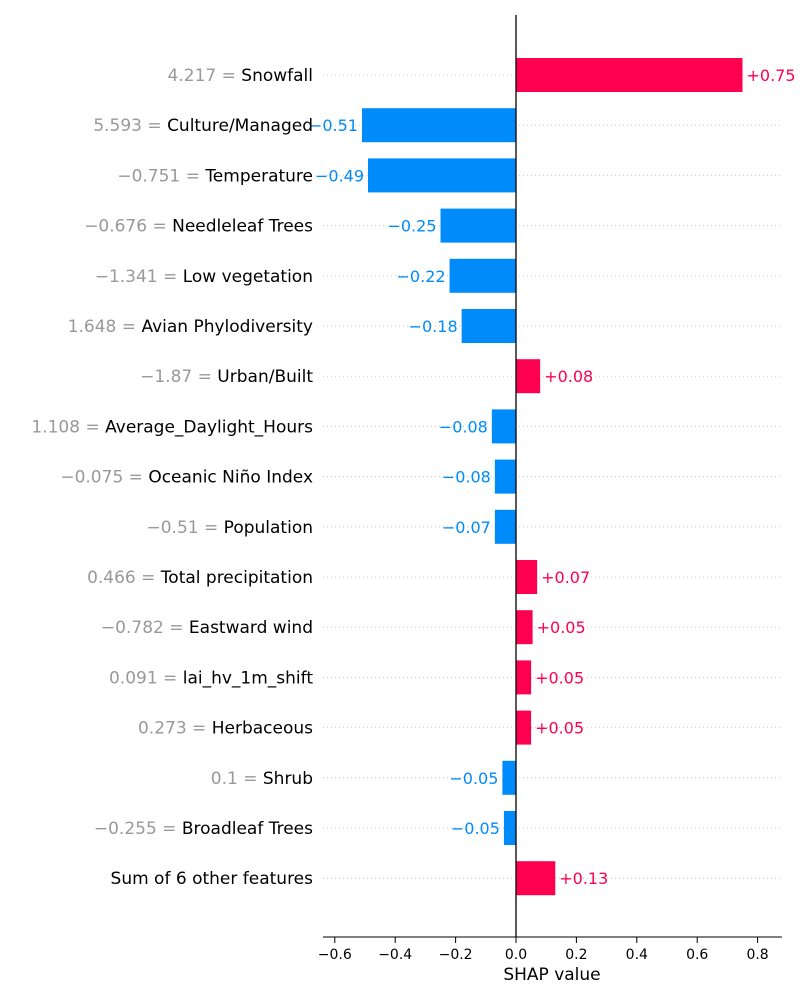 The image size is (800, 1000). Describe the element at coordinates (92, 327) in the screenshot. I see `feature-value: 1.648` at that location.